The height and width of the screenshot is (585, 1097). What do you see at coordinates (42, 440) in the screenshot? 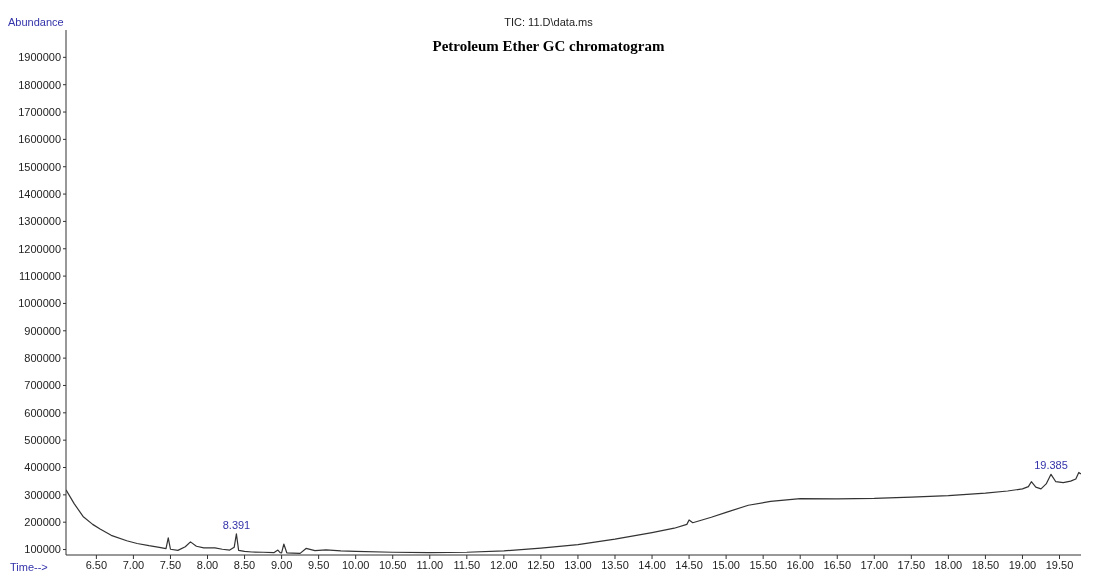
I see `y-tick-label: 500000` at bounding box center [42, 440].